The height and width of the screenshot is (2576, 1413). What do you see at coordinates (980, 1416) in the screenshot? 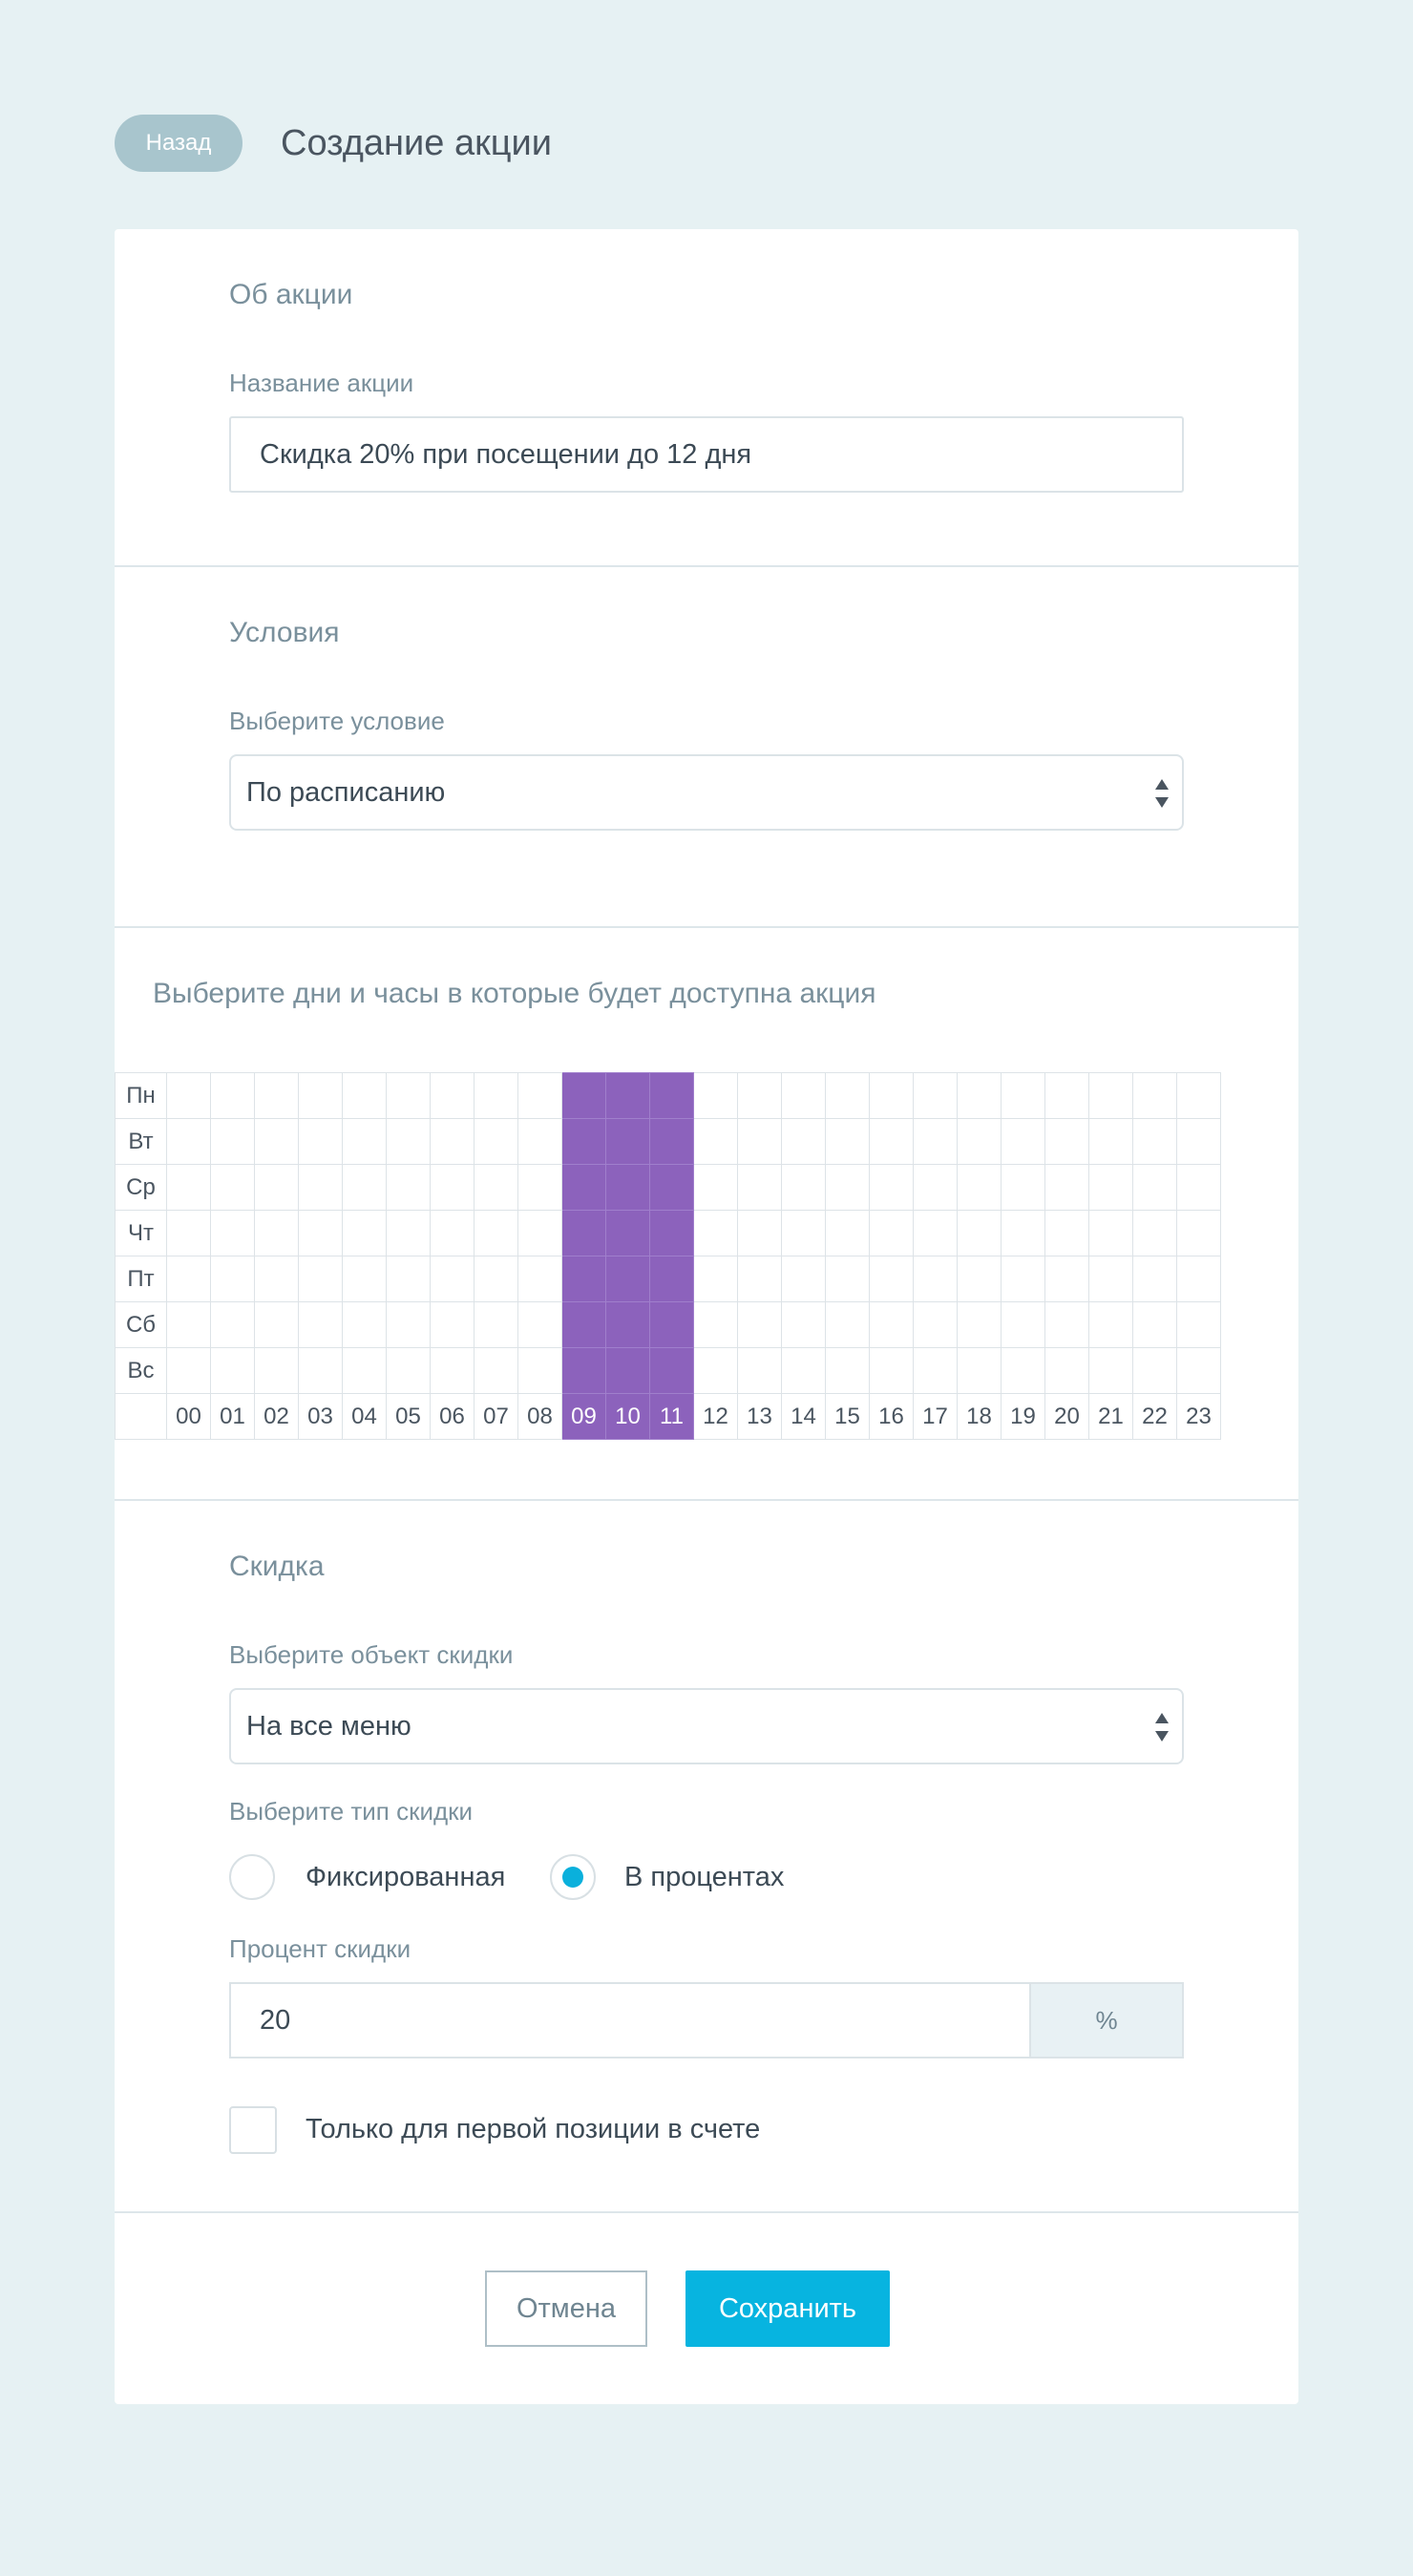
I see `hour-label: 18` at bounding box center [980, 1416].